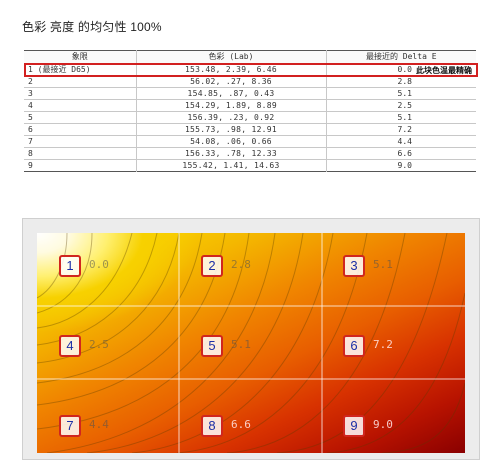  I want to click on zone-number: 6, so click(354, 346).